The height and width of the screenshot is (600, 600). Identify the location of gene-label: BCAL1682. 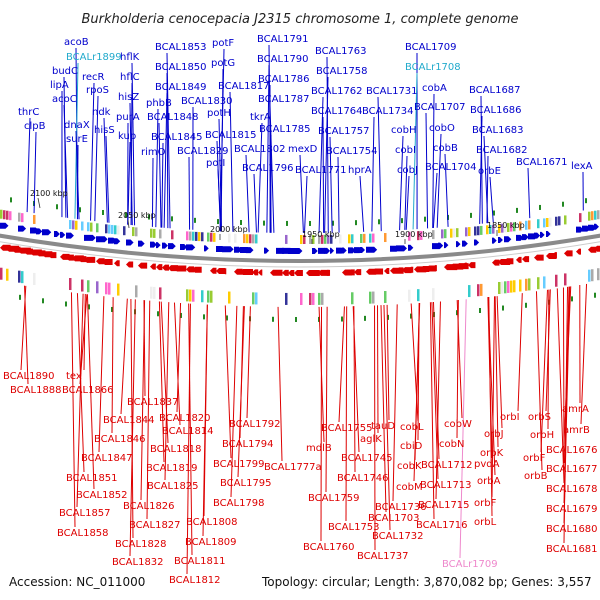
(502, 150).